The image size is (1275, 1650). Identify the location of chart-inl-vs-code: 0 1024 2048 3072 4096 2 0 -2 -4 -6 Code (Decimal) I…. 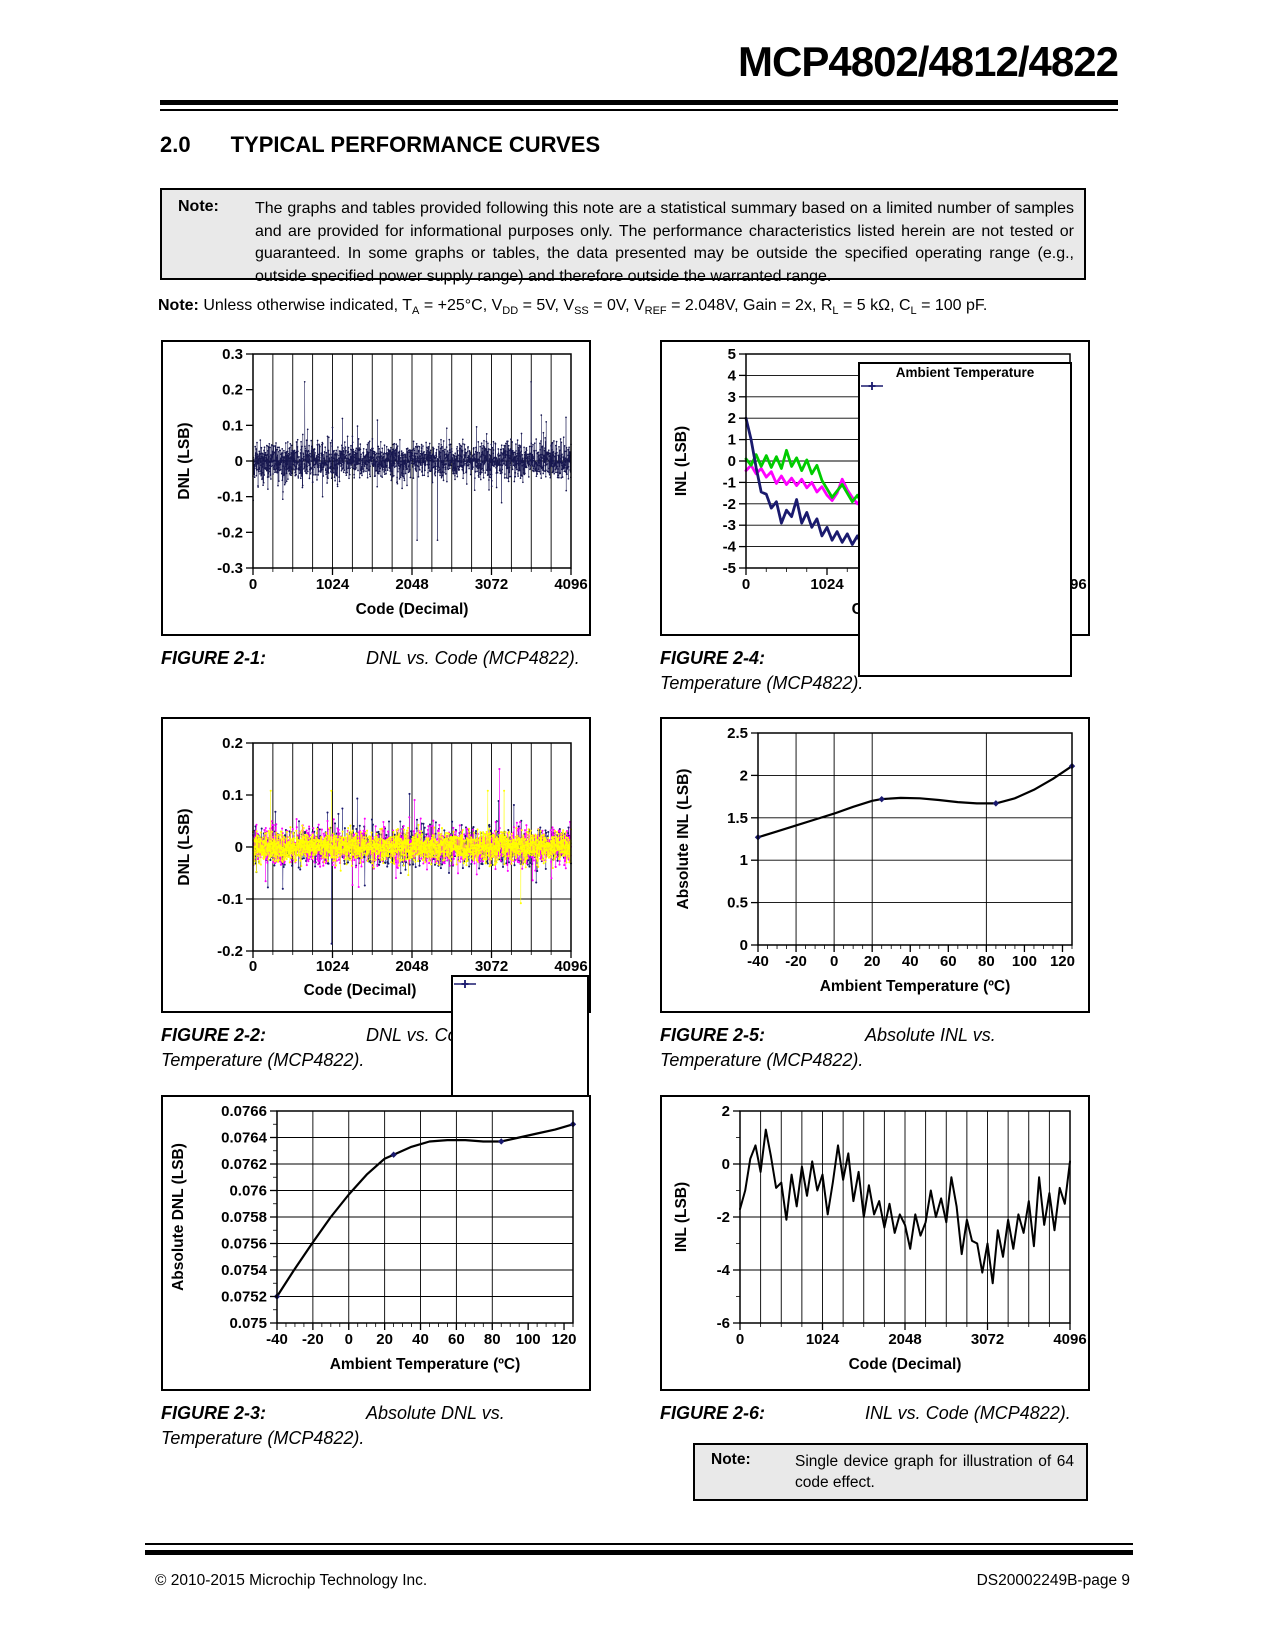
(880, 1238).